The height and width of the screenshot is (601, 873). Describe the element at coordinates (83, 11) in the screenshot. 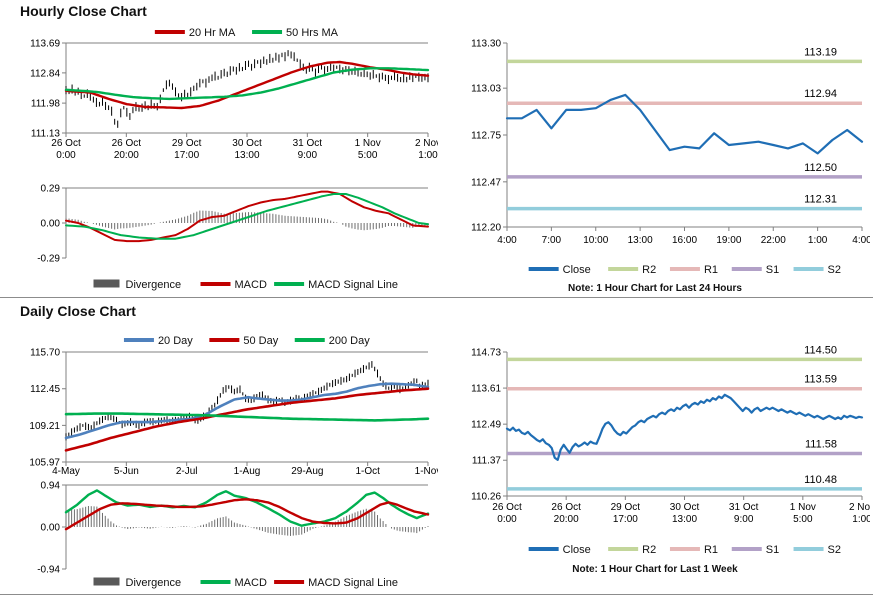

I see `hourly-section-title: Hourly Close Chart` at that location.